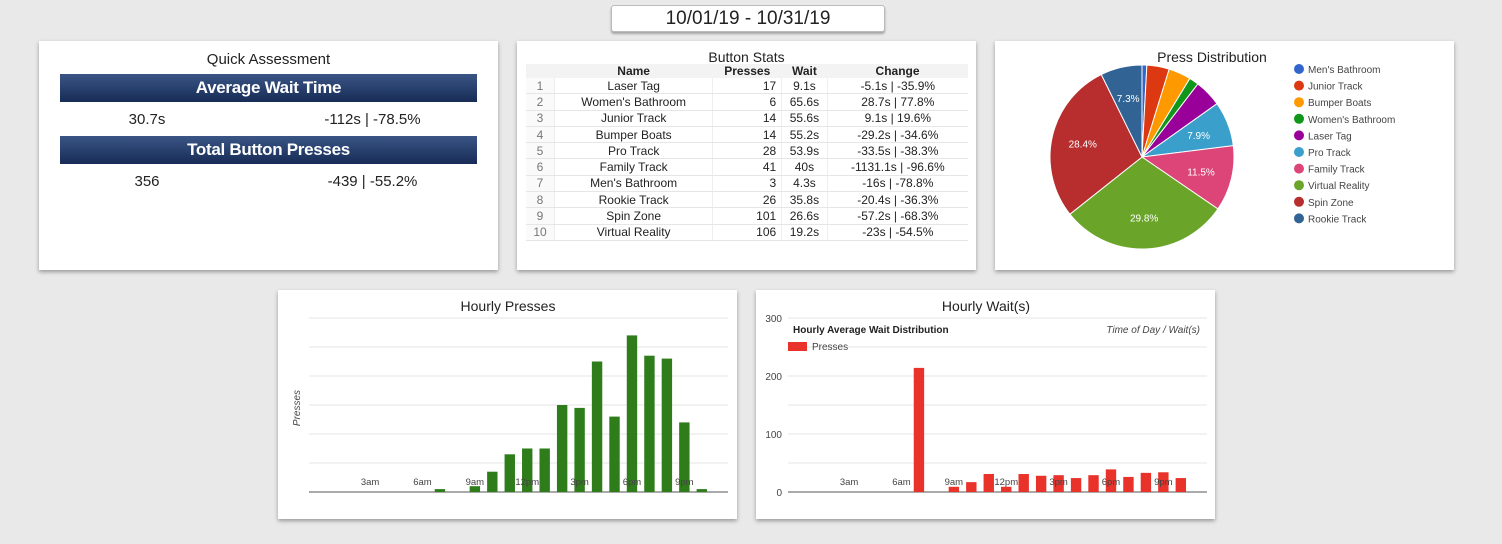  Describe the element at coordinates (747, 71) in the screenshot. I see `column-header: Presses` at that location.